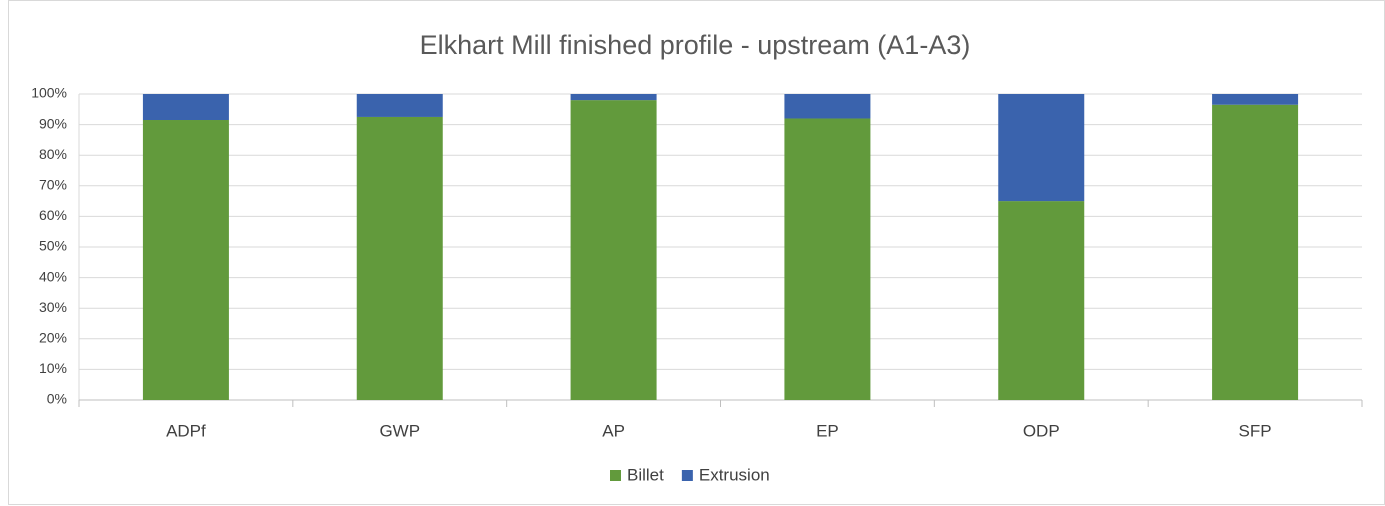 This screenshot has height=506, width=1385. What do you see at coordinates (53, 338) in the screenshot?
I see `y-tick-label: 20%` at bounding box center [53, 338].